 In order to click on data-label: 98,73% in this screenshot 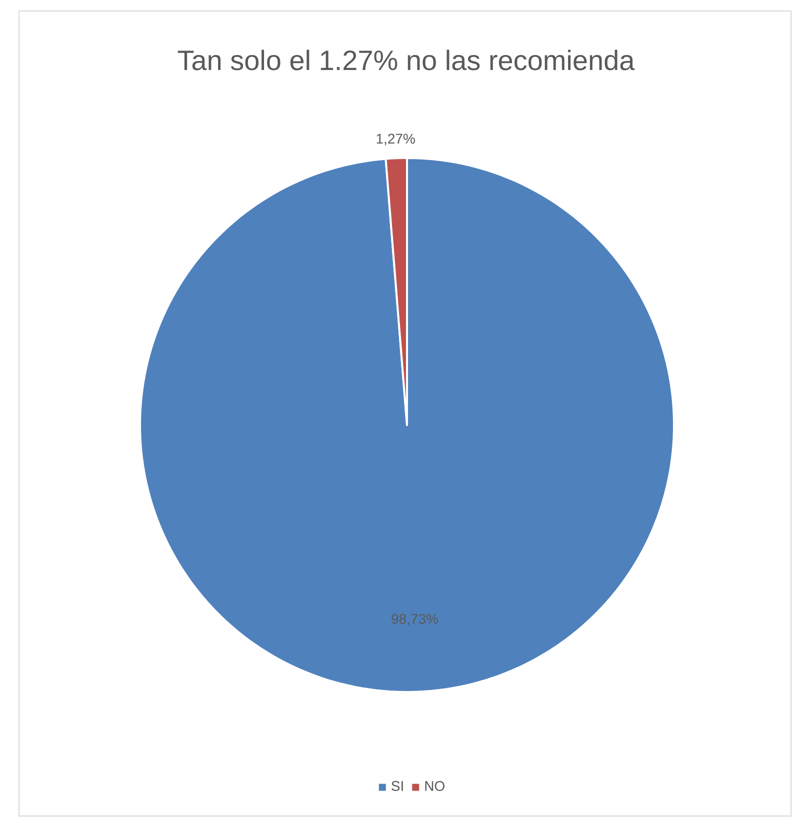, I will do `click(415, 620)`.